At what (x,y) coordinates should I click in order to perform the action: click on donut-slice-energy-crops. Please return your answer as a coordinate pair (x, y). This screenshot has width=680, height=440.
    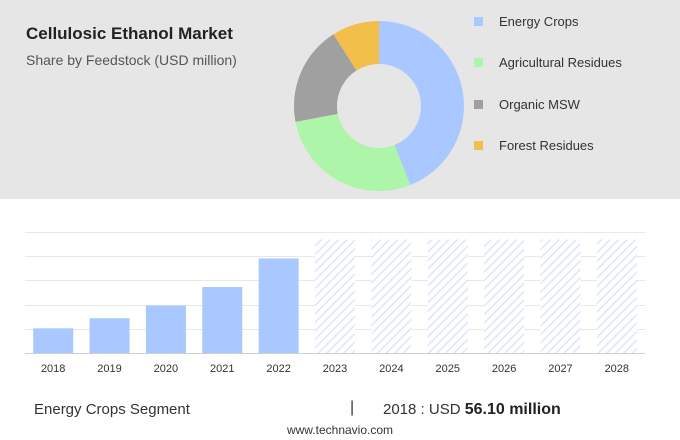
    Looking at the image, I should click on (422, 103).